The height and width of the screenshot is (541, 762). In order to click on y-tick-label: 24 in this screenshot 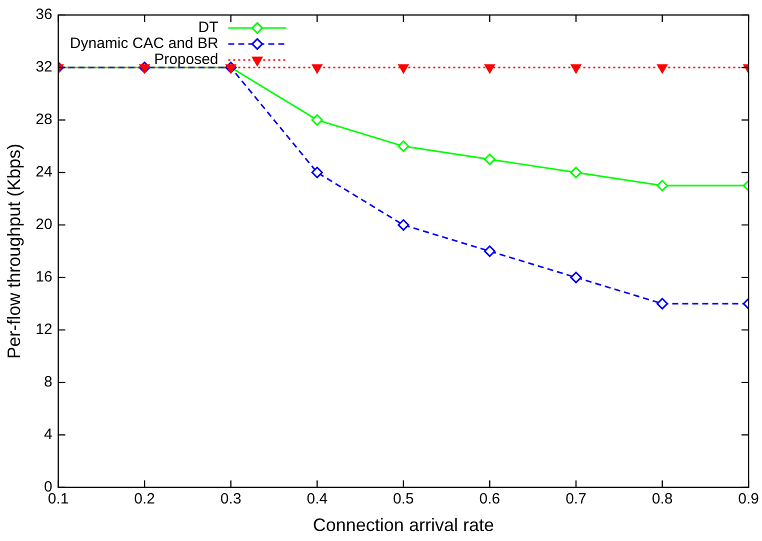, I will do `click(44, 172)`.